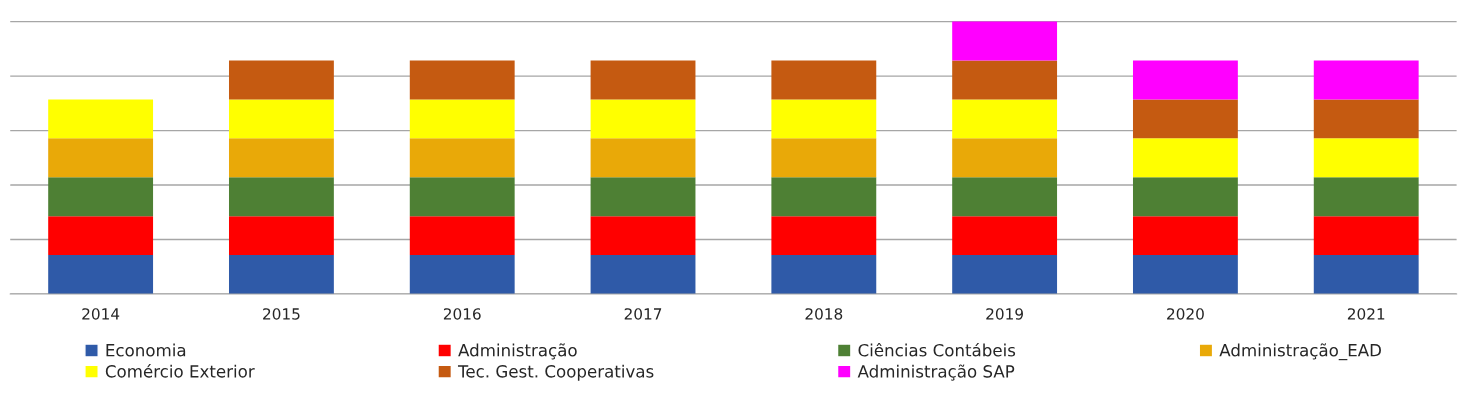 This screenshot has width=1461, height=400. Describe the element at coordinates (281, 314) in the screenshot. I see `x-tick-label: 2015` at that location.